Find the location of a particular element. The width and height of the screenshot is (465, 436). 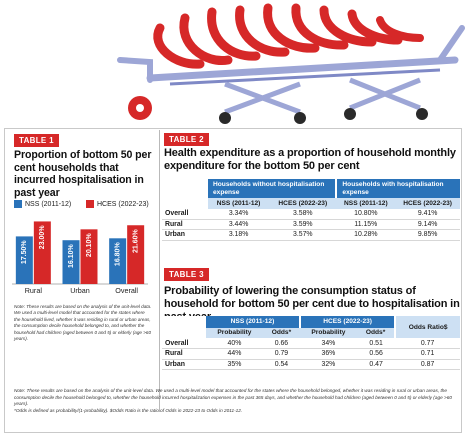

bar-overall-nss is located at coordinates (118, 261).